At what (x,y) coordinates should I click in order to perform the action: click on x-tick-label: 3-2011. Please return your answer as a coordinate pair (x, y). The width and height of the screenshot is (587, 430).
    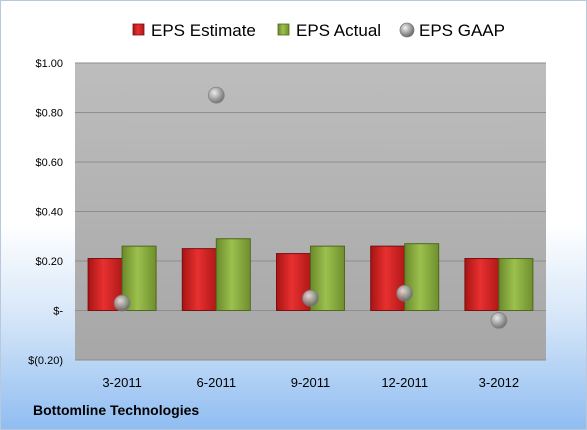
    Looking at the image, I should click on (122, 382).